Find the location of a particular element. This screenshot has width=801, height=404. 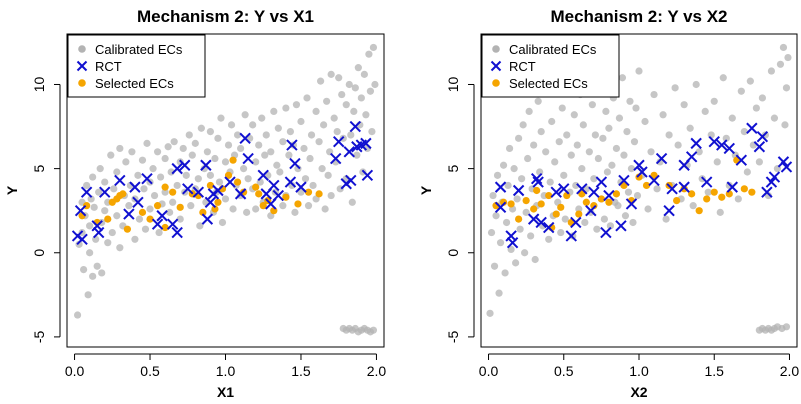

y-tick-label: 5 is located at coordinates (39, 169).